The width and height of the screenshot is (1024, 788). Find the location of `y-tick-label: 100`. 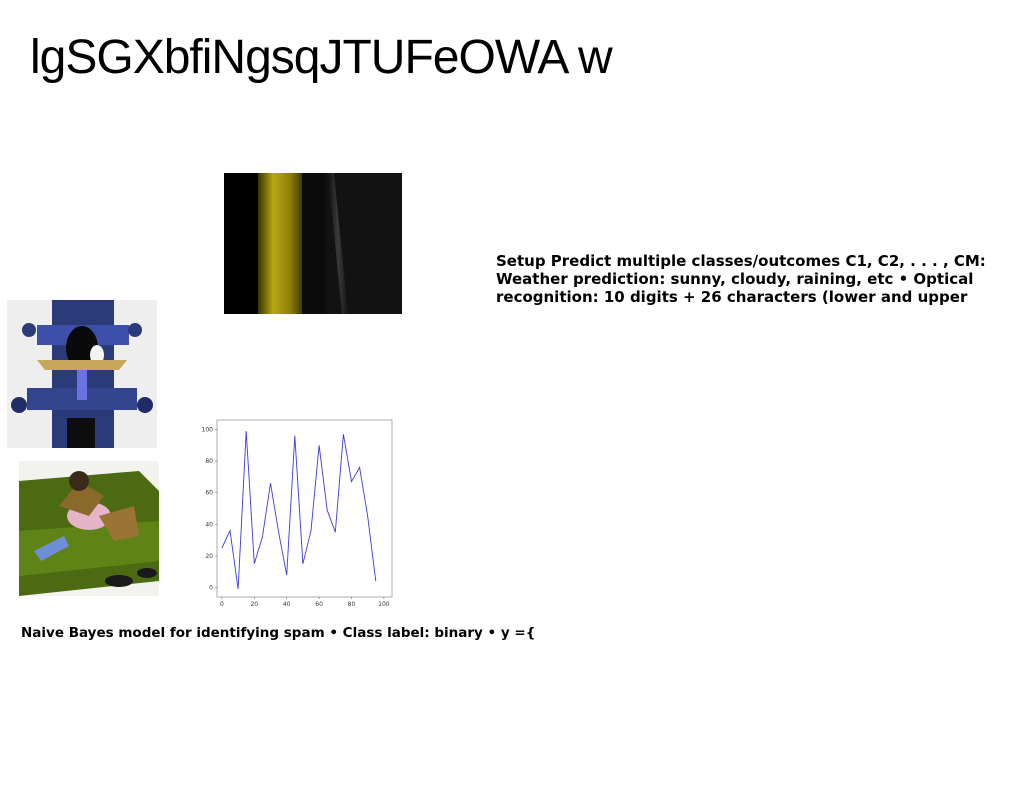

y-tick-label: 100 is located at coordinates (208, 429).